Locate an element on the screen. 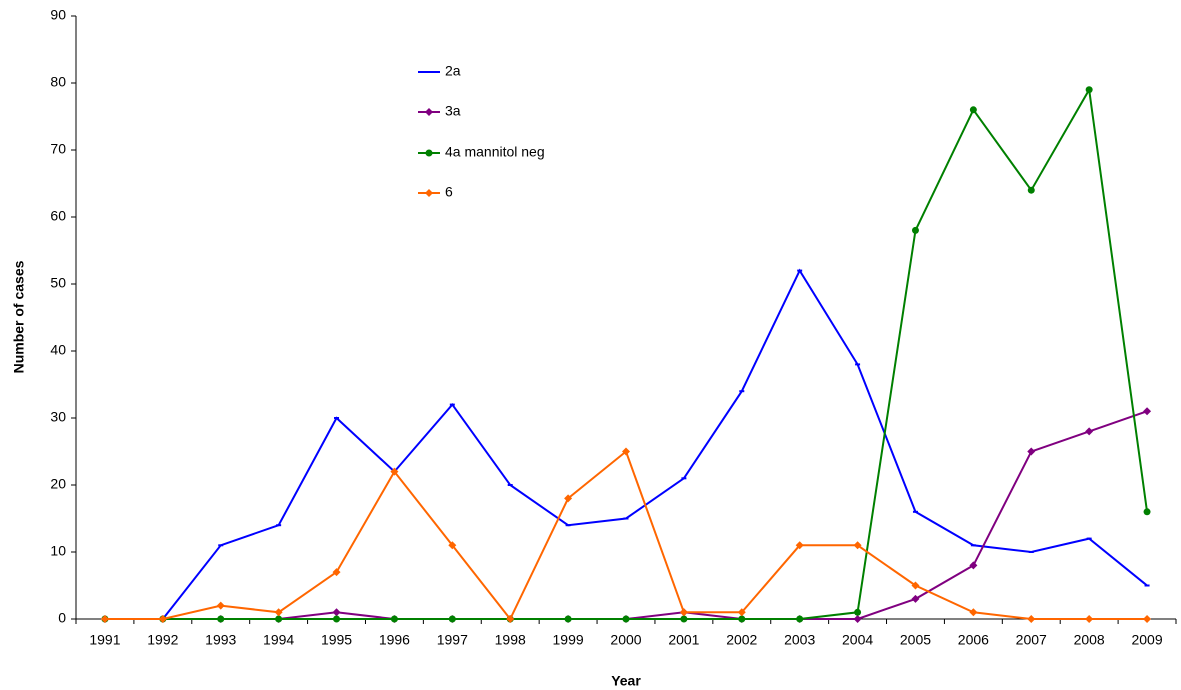 The image size is (1181, 690). x-tick-label: 2002 is located at coordinates (741, 640).